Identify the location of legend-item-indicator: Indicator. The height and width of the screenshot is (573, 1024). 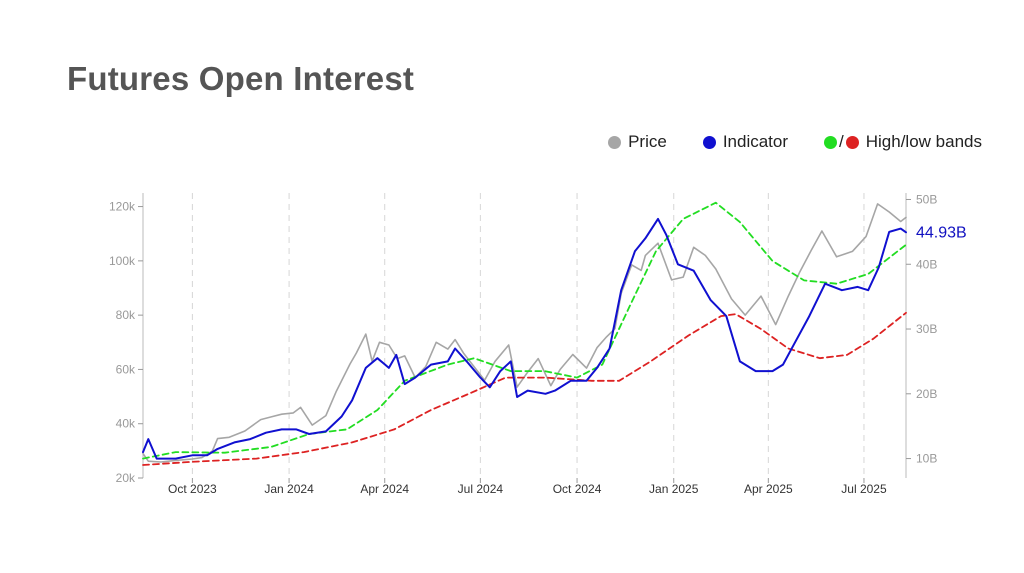
(745, 142).